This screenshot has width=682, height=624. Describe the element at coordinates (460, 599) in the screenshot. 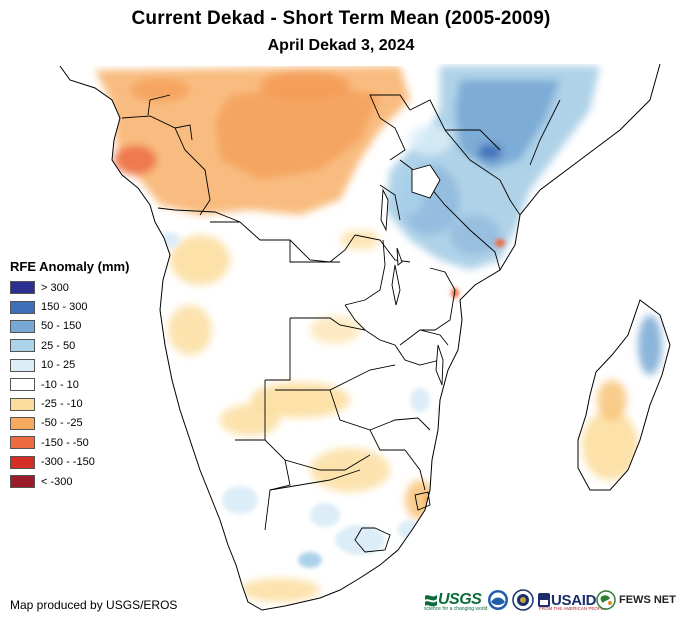

I see `usgs-wordmark: USGS` at that location.